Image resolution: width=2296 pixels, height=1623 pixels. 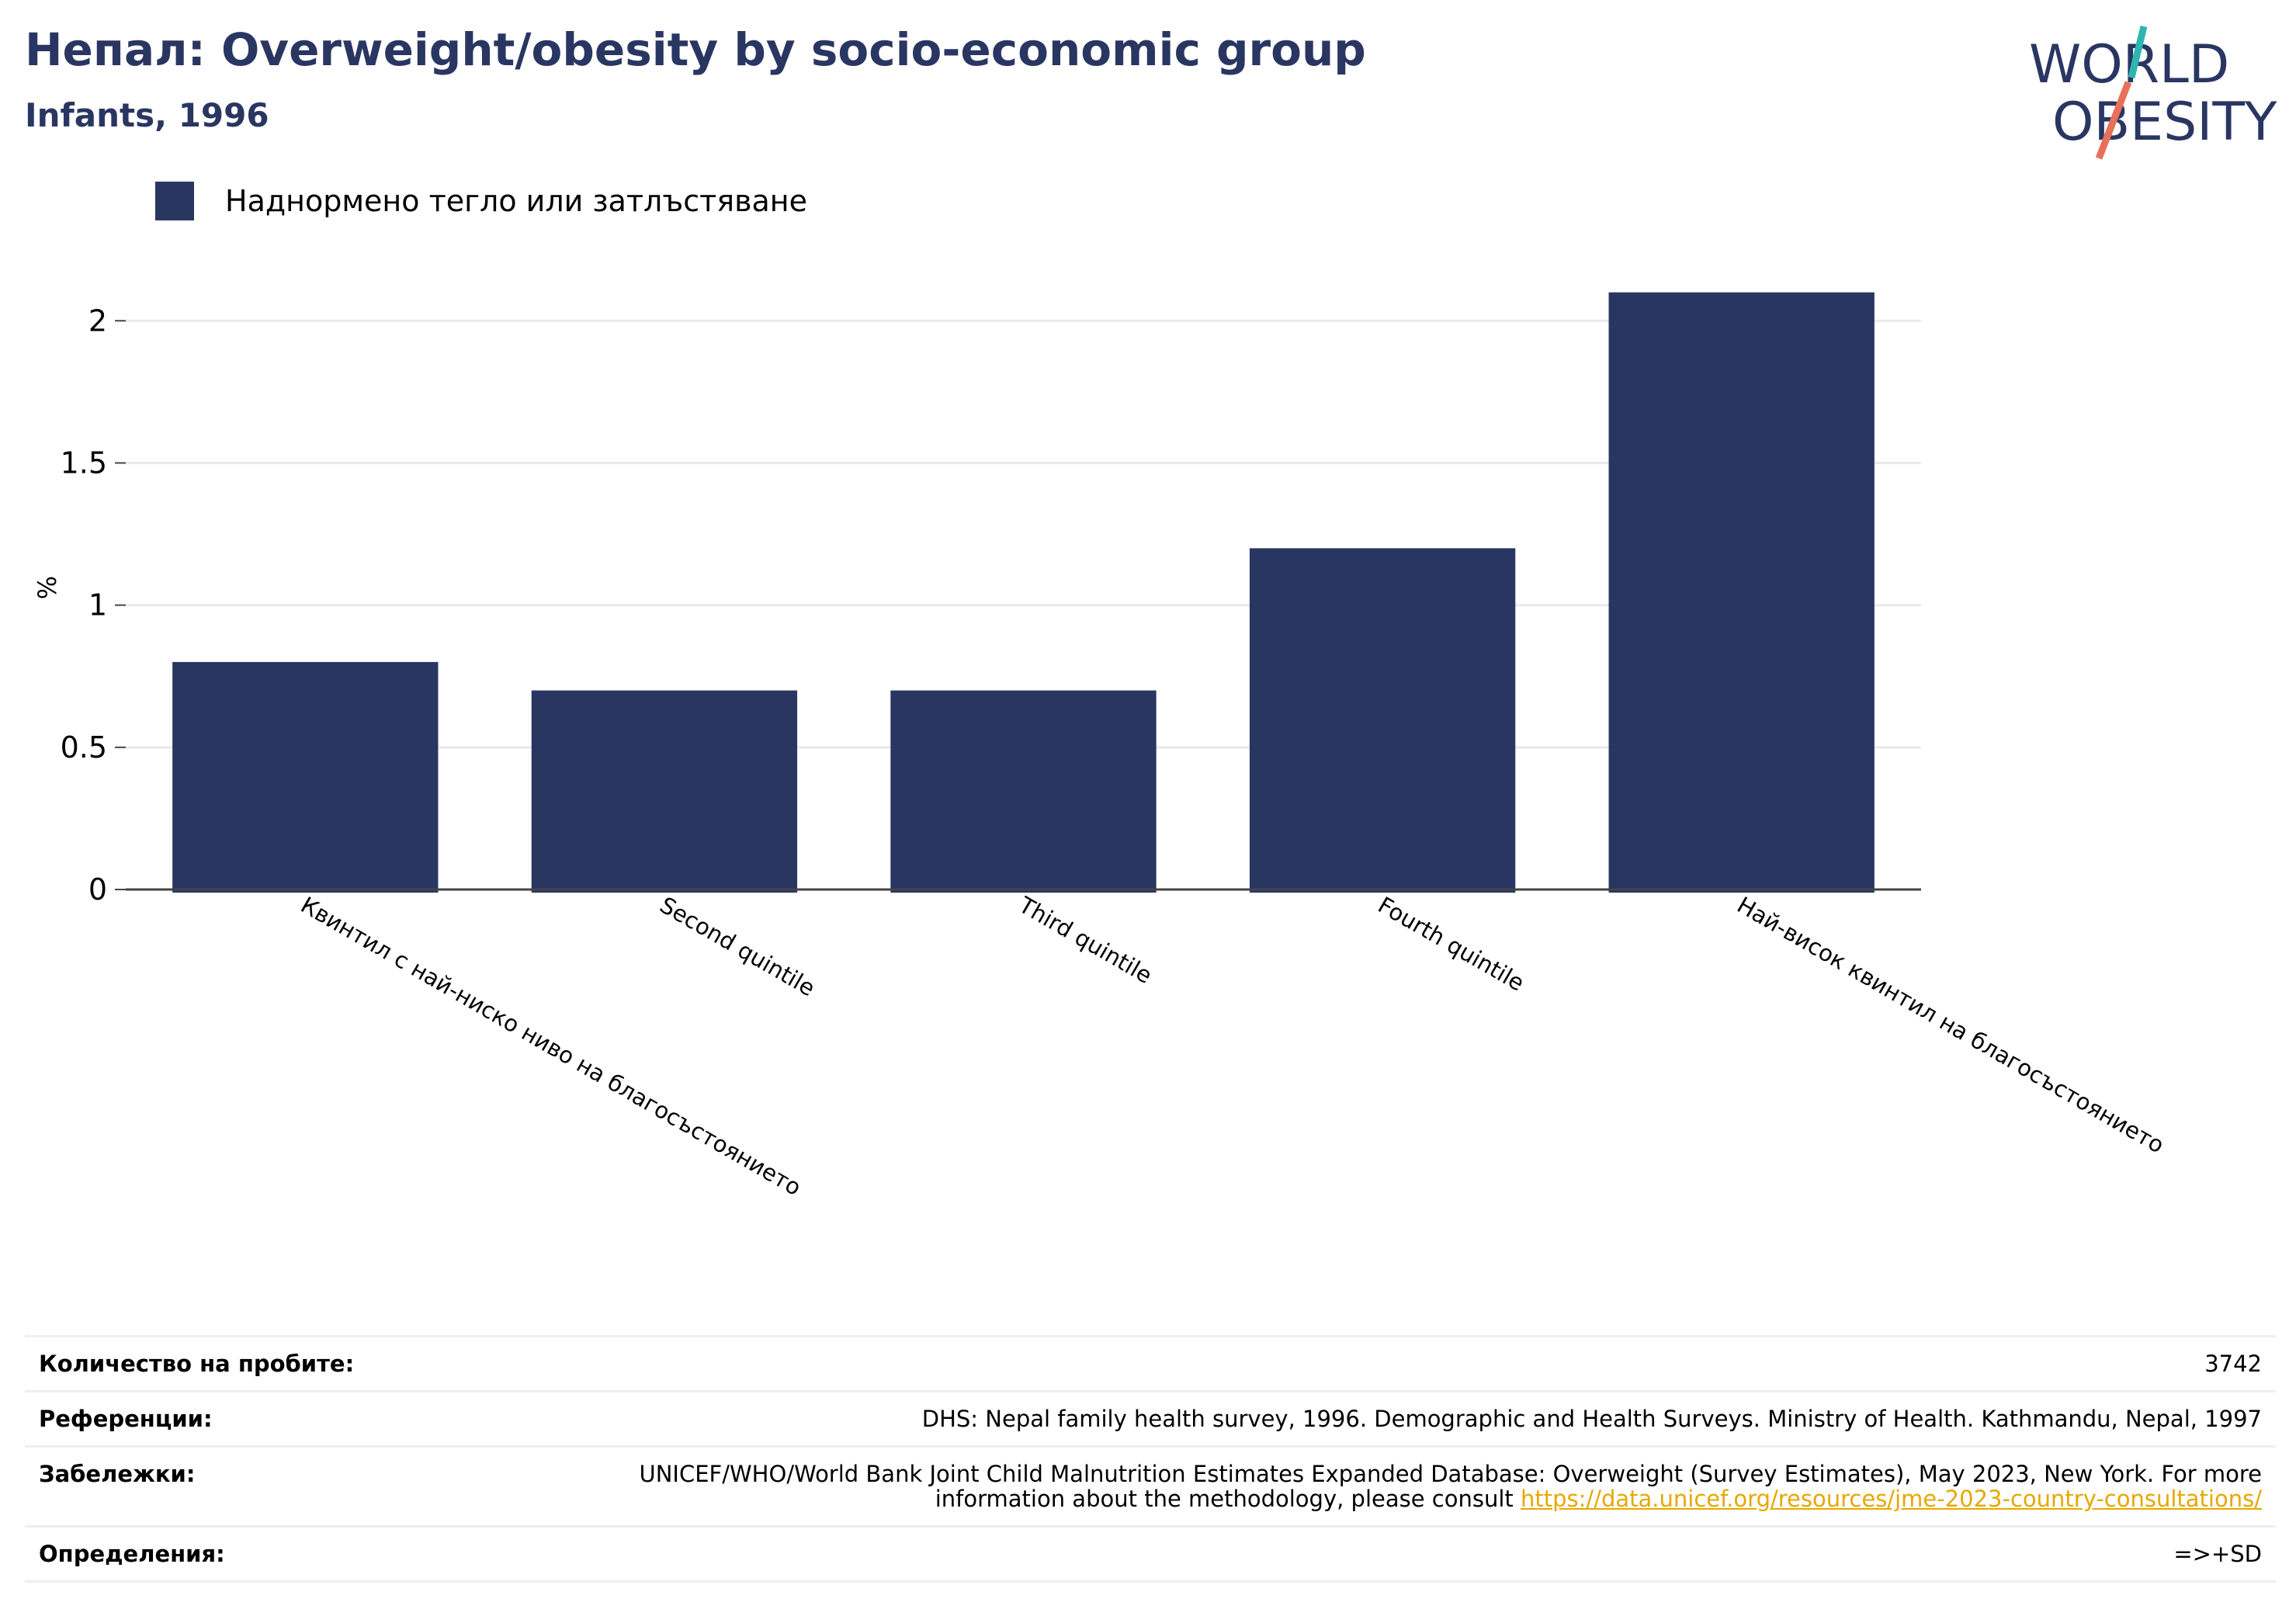 I want to click on x-tick-label: Third quintile, so click(x=1085, y=940).